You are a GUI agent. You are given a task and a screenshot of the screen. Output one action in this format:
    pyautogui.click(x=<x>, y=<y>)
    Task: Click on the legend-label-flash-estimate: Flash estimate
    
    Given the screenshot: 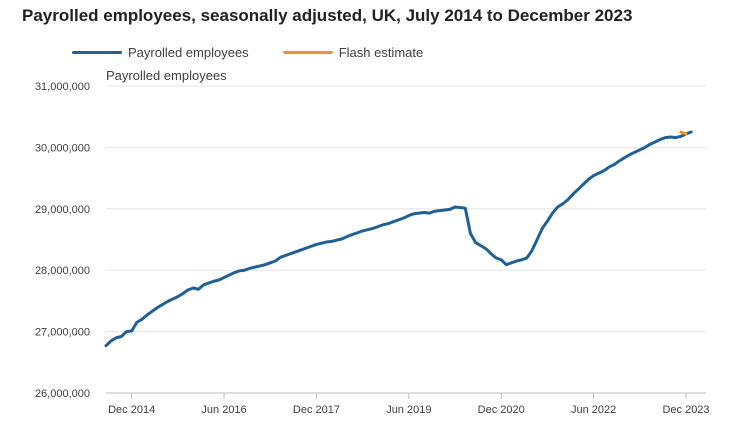 What is the action you would take?
    pyautogui.click(x=381, y=52)
    